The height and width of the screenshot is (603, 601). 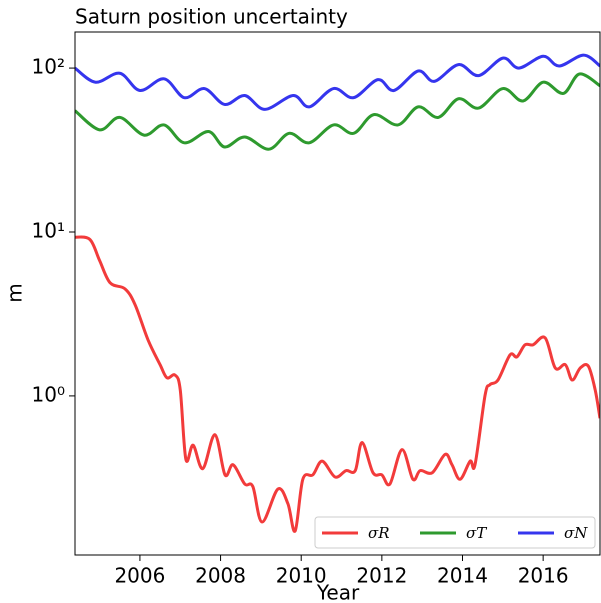 What do you see at coordinates (15, 292) in the screenshot?
I see `y-axis-label: m` at bounding box center [15, 292].